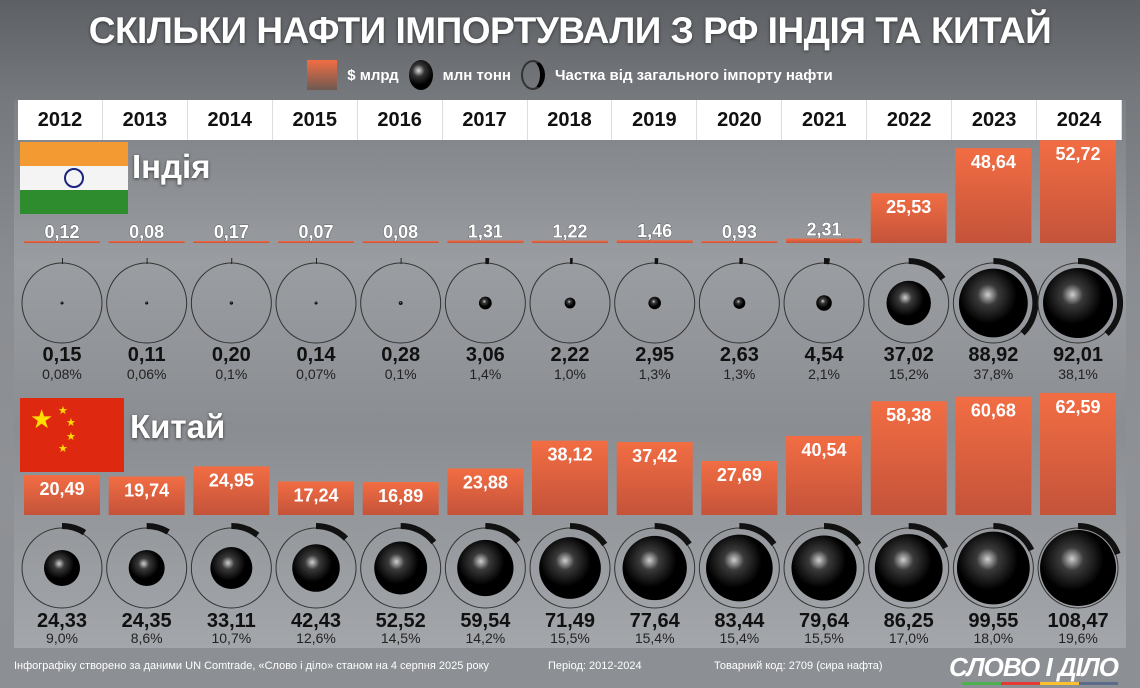 The image size is (1140, 688). I want to click on bar-value-label: 38,12, so click(569, 455).